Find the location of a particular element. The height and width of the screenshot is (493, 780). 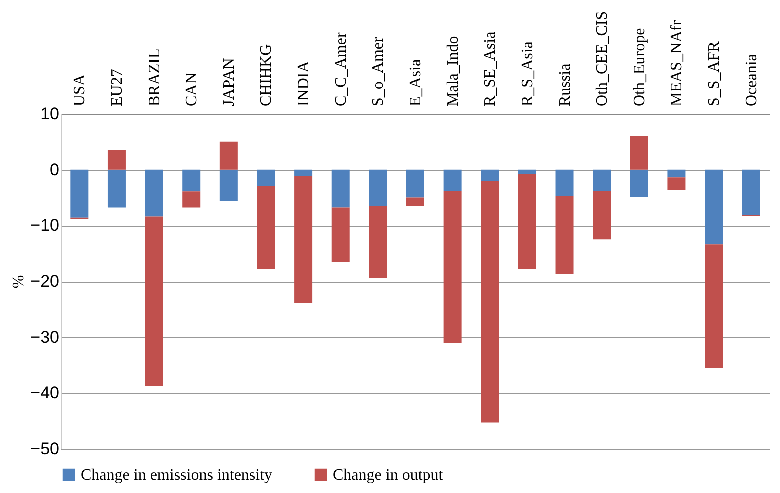

y-tick-label: −50 is located at coordinates (45, 449).